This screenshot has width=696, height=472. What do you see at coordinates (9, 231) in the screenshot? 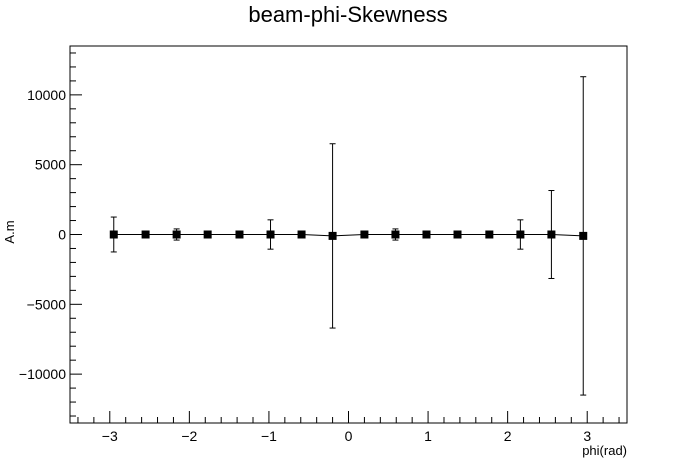
I see `y-axis-title: A.m` at bounding box center [9, 231].